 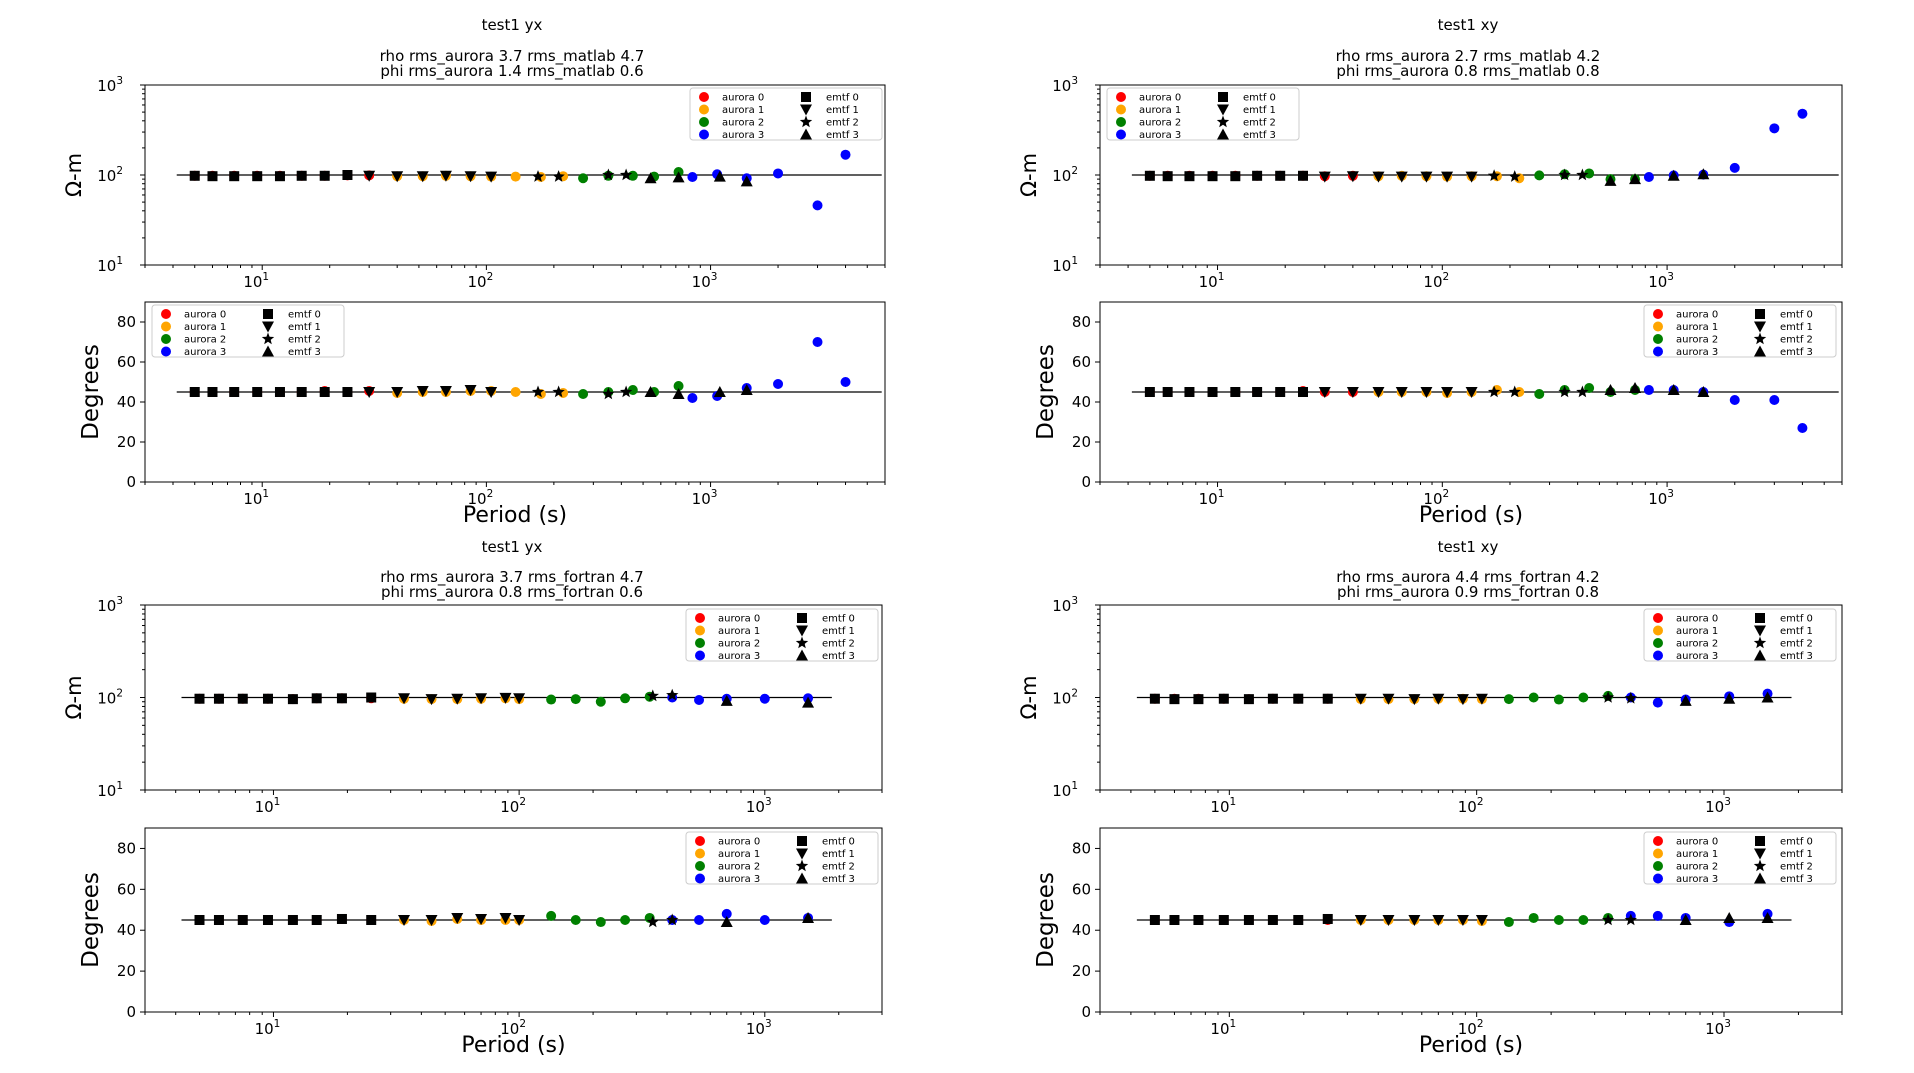 What do you see at coordinates (1760, 327) in the screenshot?
I see `legend-emtf-1-marker` at bounding box center [1760, 327].